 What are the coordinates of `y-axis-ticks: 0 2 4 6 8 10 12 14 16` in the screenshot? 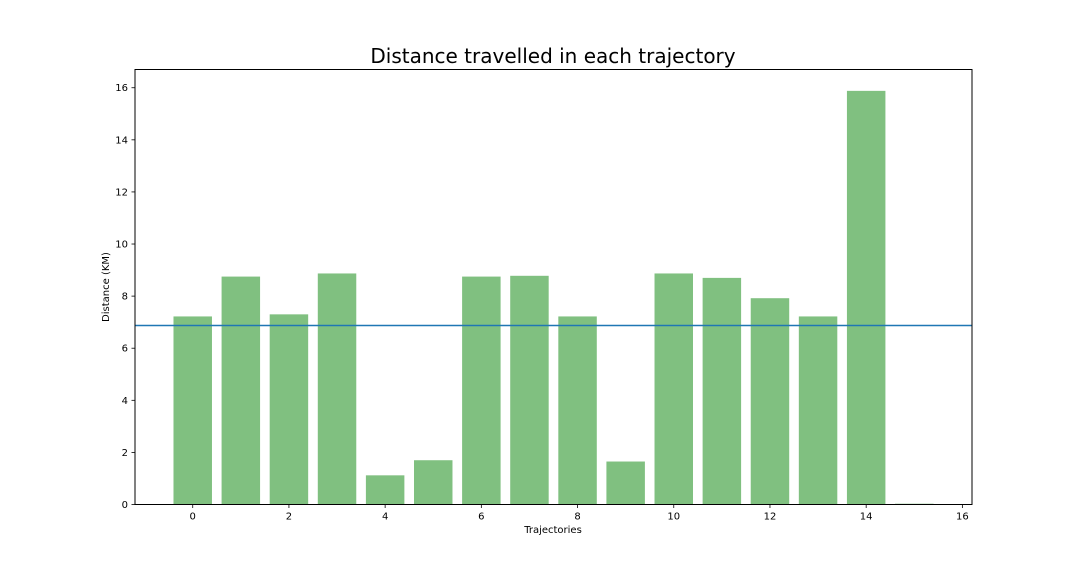 It's located at (125, 297).